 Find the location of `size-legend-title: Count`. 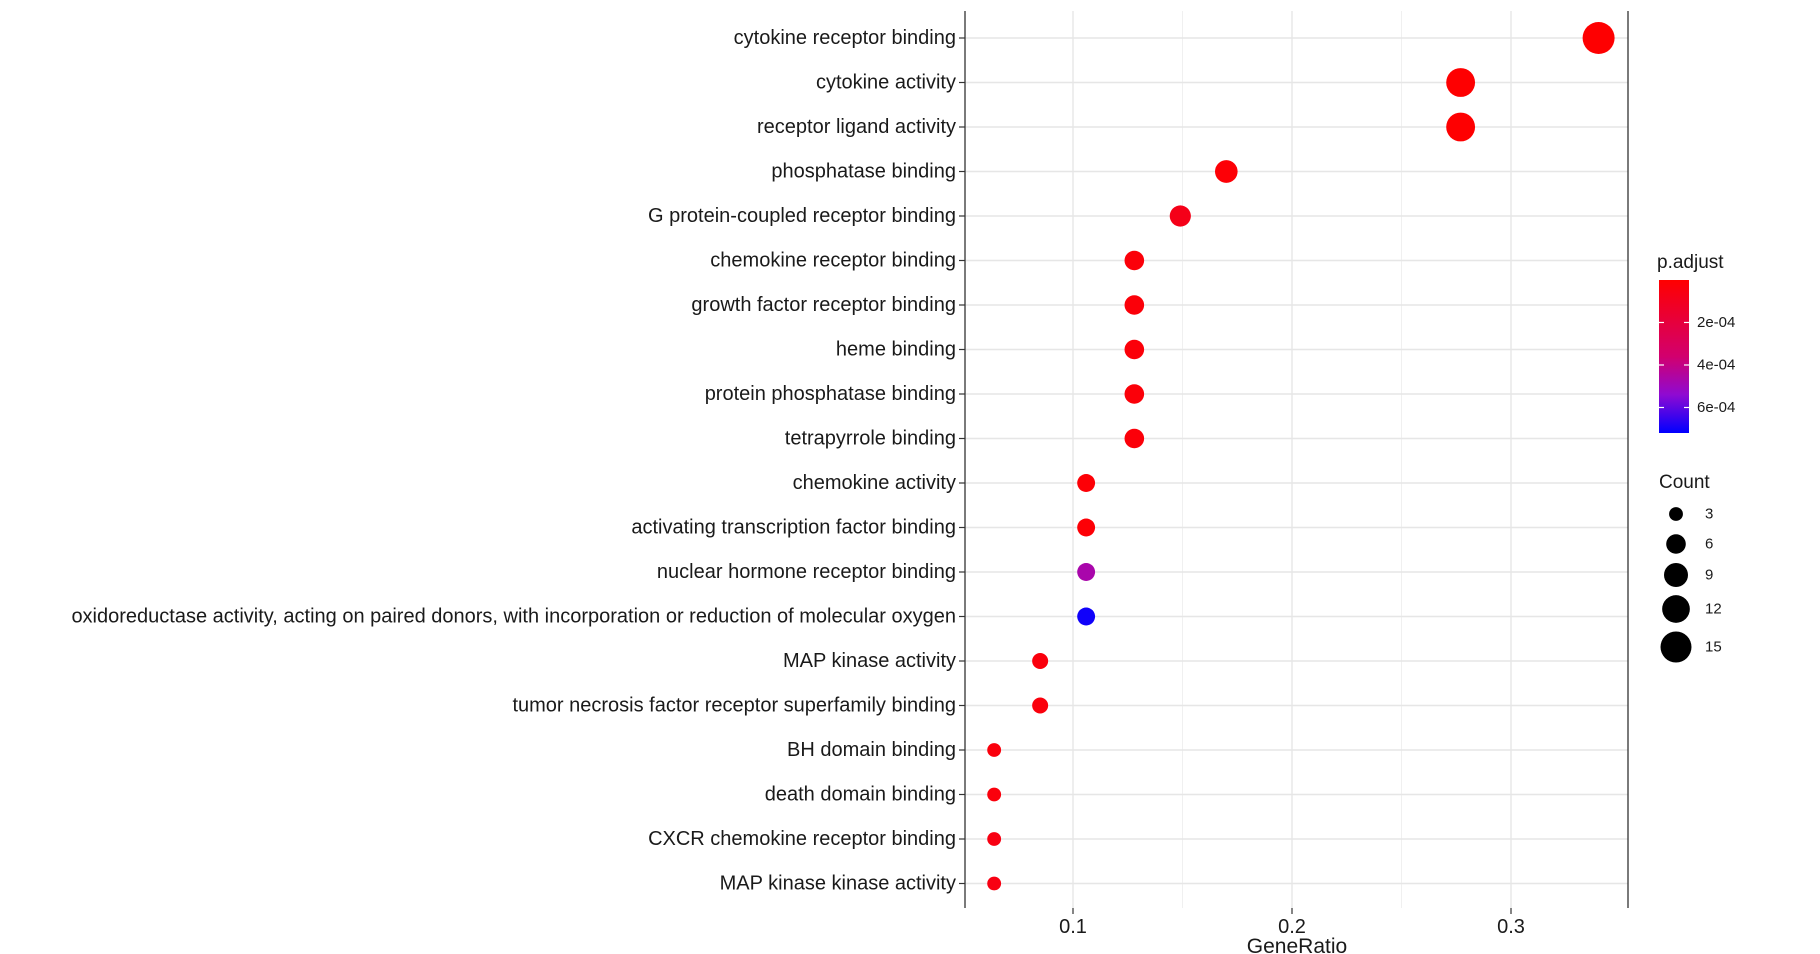

size-legend-title: Count is located at coordinates (1684, 482).